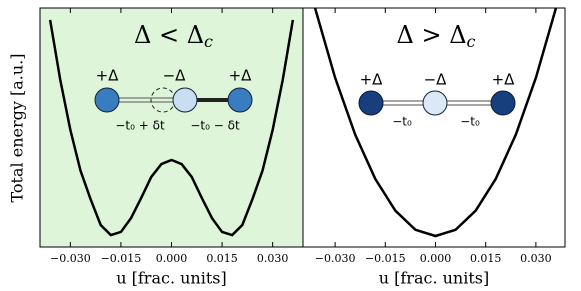 This screenshot has height=291, width=581. I want to click on molecule-left: +Δ −Δ +Δ −t₀ + δt −t₀ − δt, so click(173, 100).